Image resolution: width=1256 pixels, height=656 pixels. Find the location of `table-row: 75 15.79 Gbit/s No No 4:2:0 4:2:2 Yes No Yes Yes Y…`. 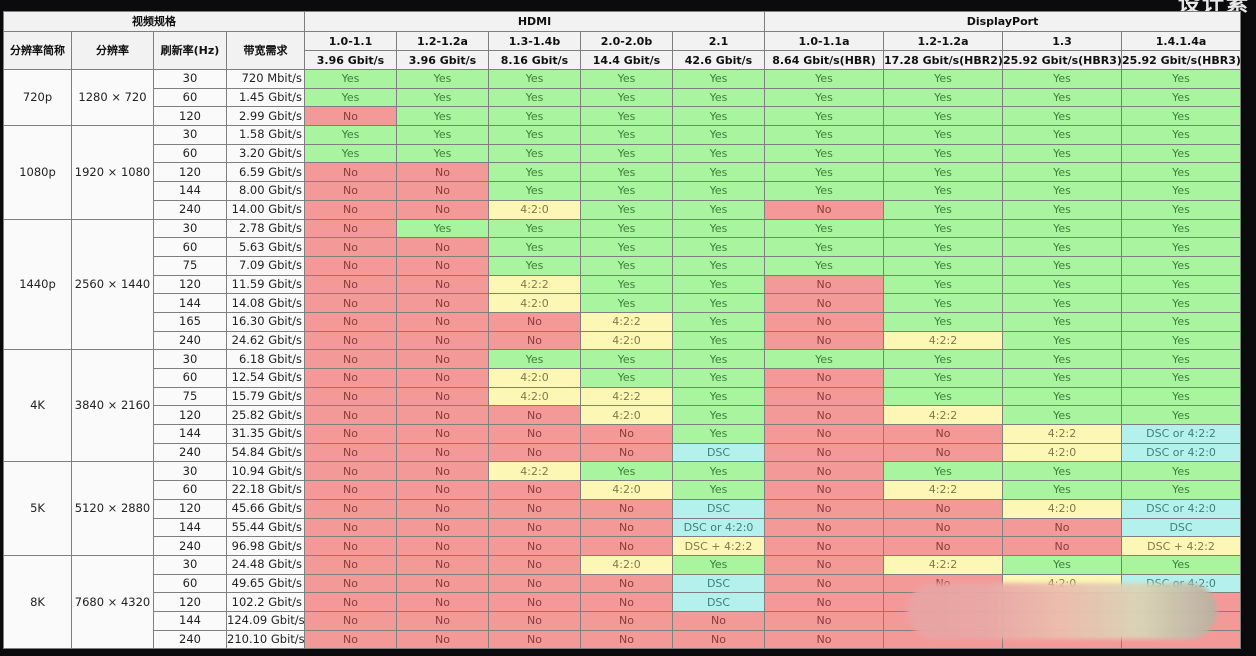

table-row: 75 15.79 Gbit/s No No 4:2:0 4:2:2 Yes No Yes Yes Y… is located at coordinates (623, 396).